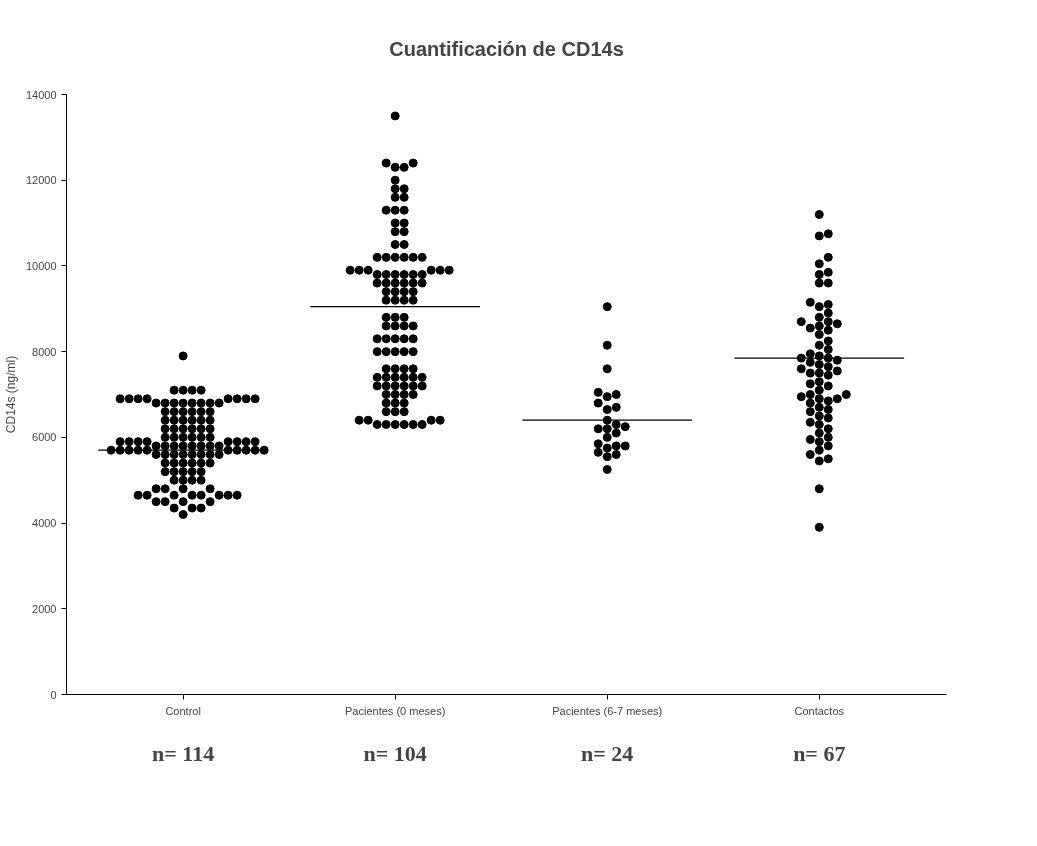  I want to click on y-tick-label: 14000, so click(41, 94).